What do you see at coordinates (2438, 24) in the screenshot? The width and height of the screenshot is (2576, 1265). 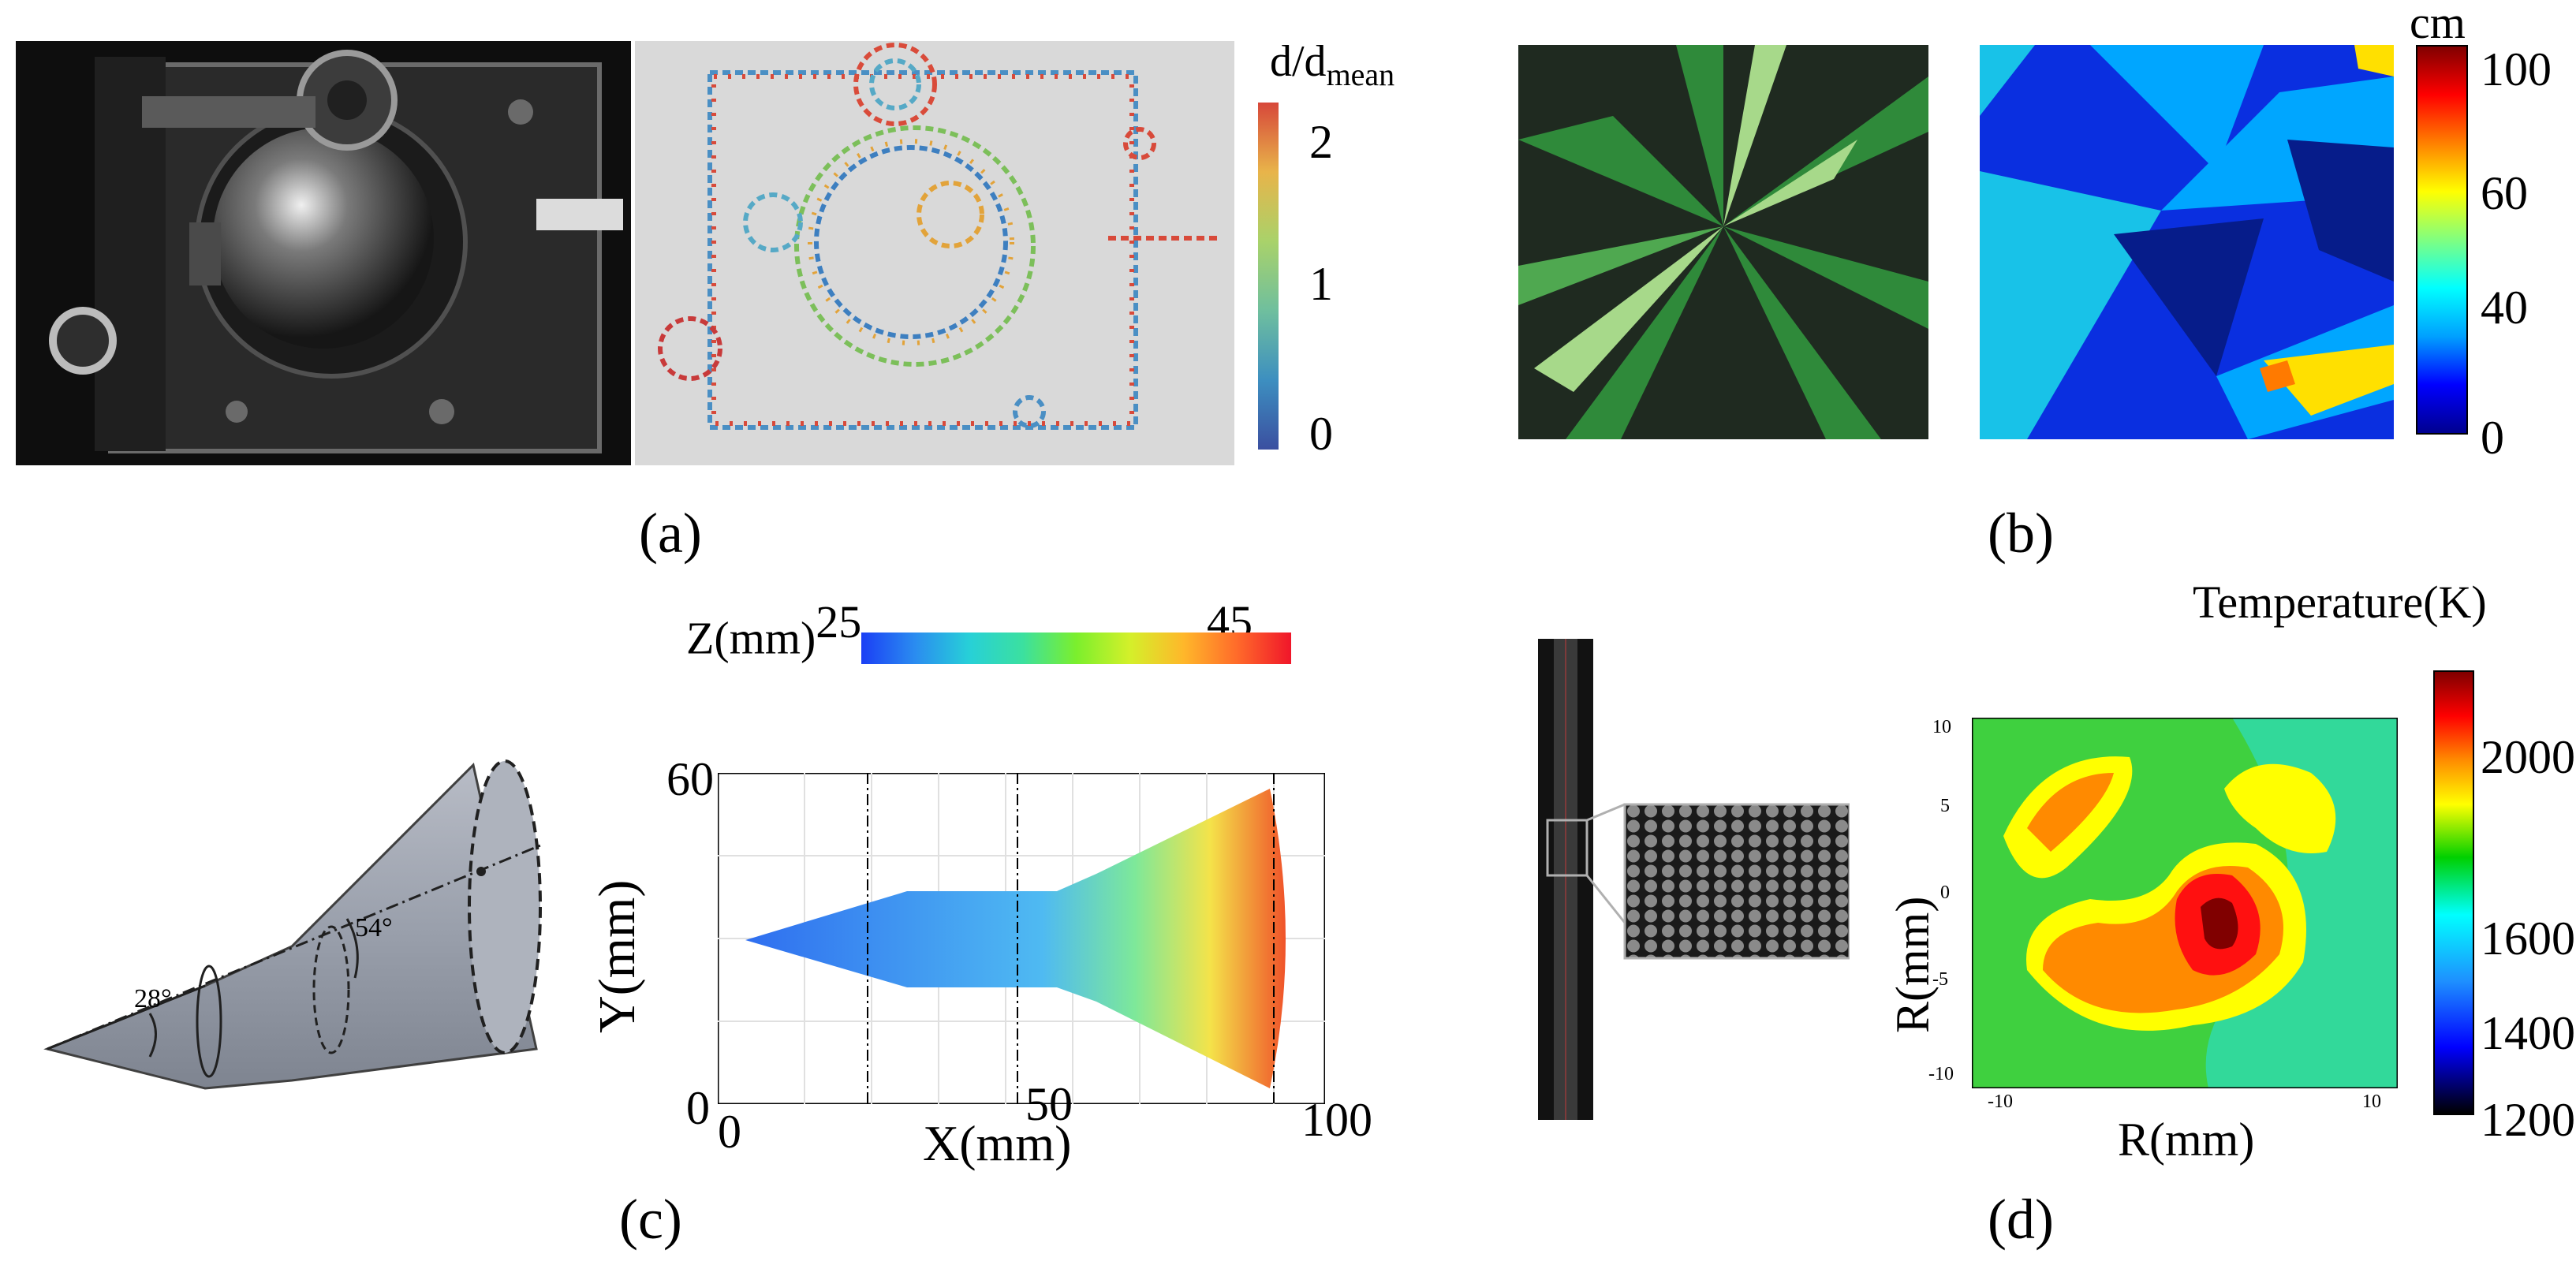 I see `panel-b-colorbar-unit: cm` at bounding box center [2438, 24].